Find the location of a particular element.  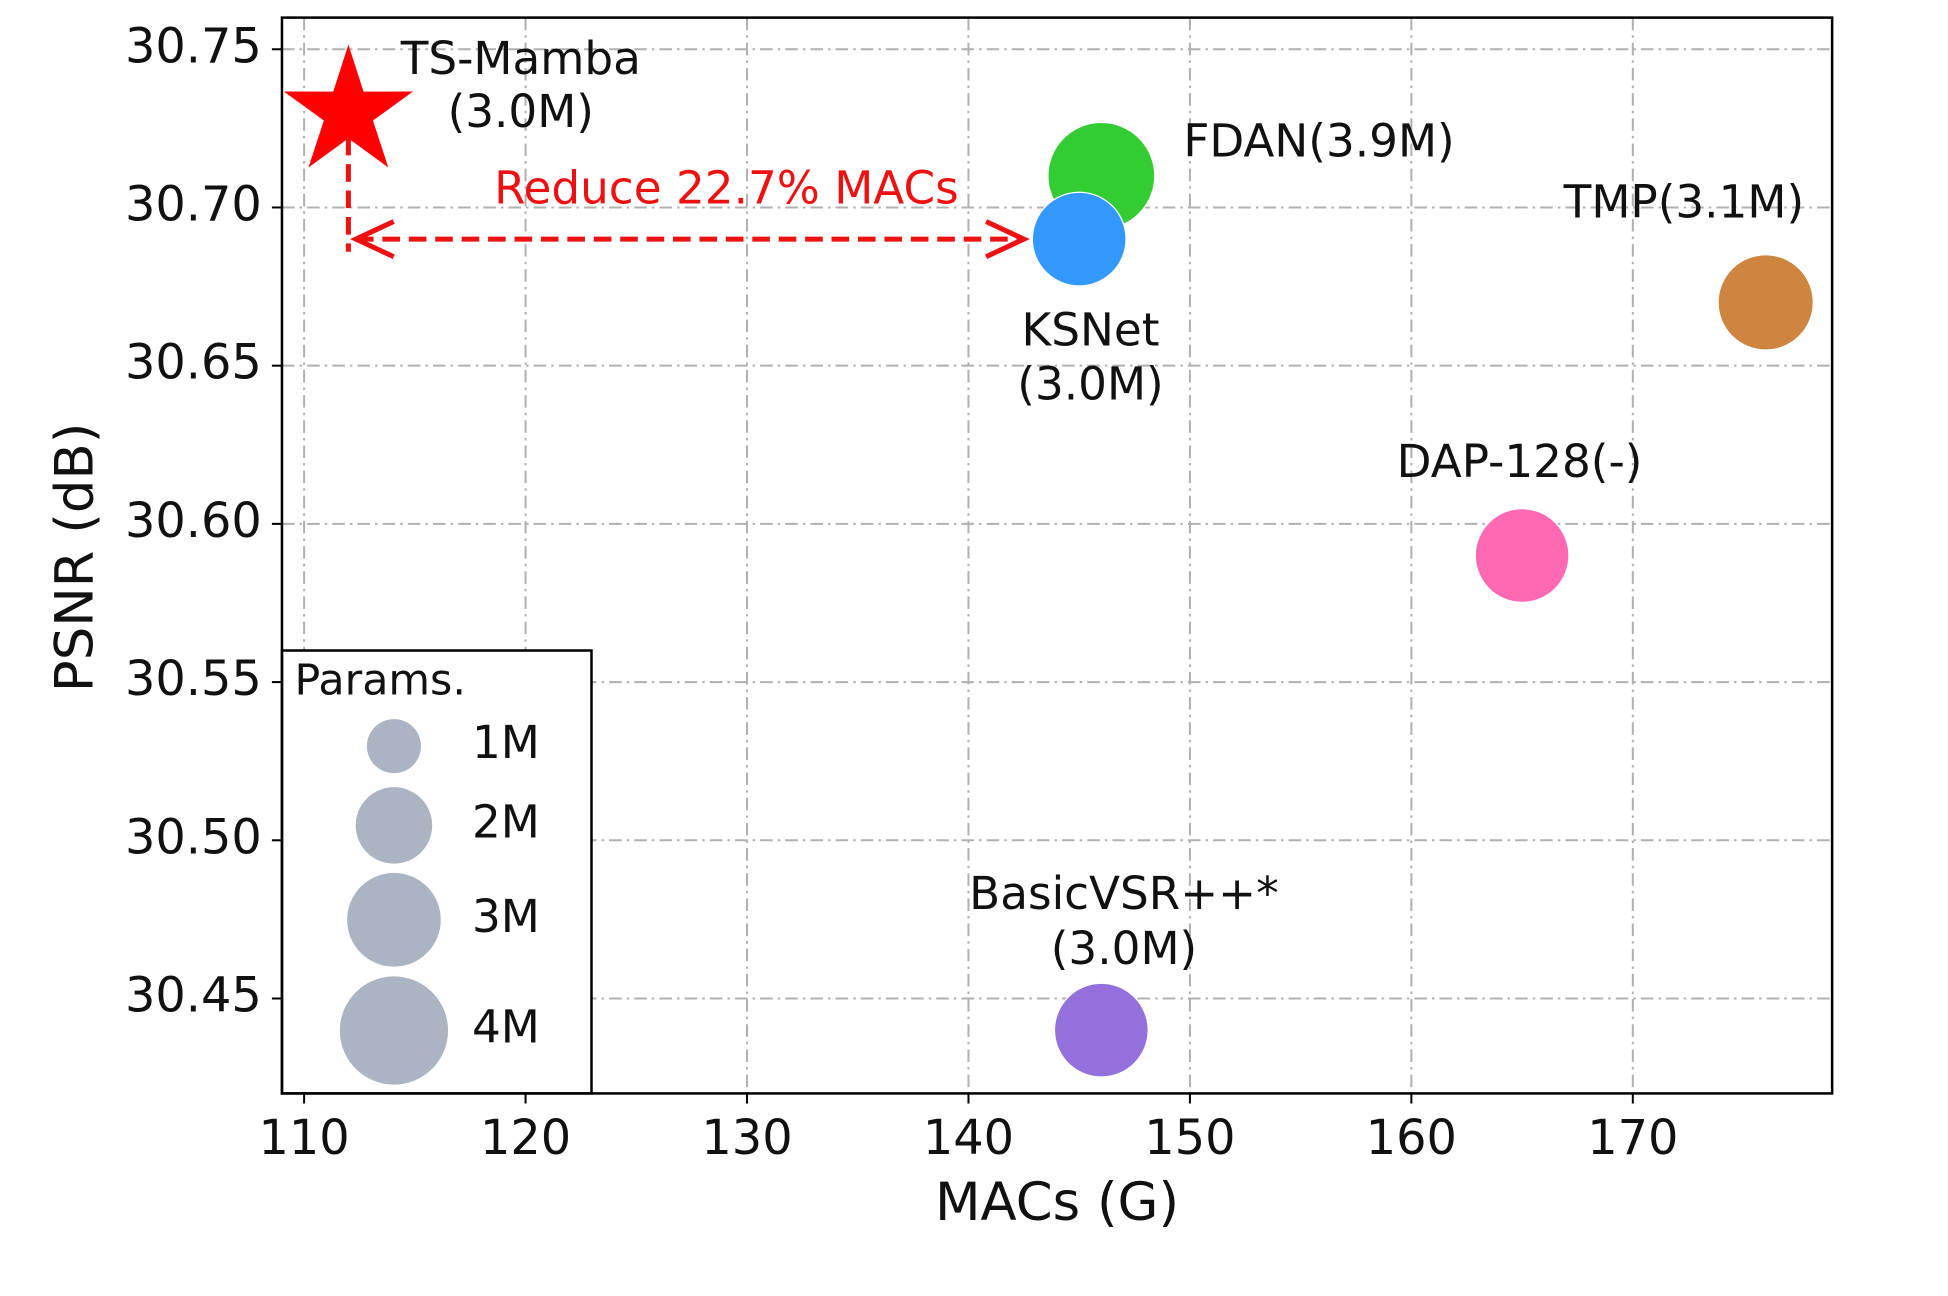

y-tick-label: 30.45 is located at coordinates (193, 995).